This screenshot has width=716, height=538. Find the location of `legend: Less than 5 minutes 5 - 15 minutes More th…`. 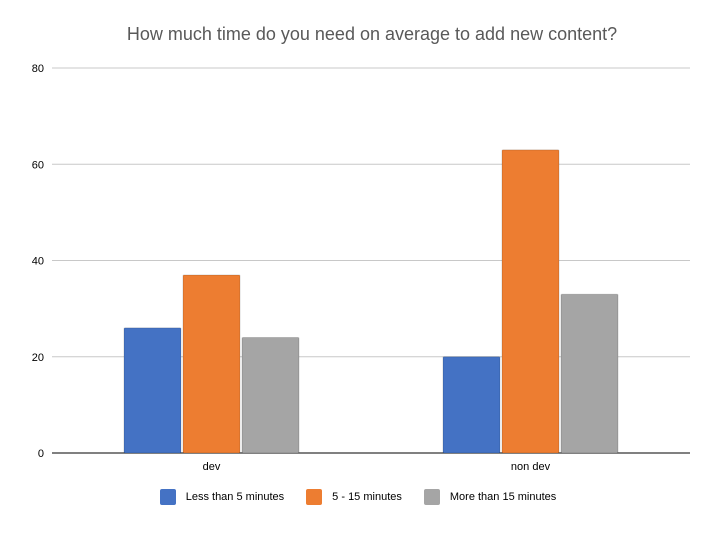

legend: Less than 5 minutes 5 - 15 minutes More th… is located at coordinates (358, 497).